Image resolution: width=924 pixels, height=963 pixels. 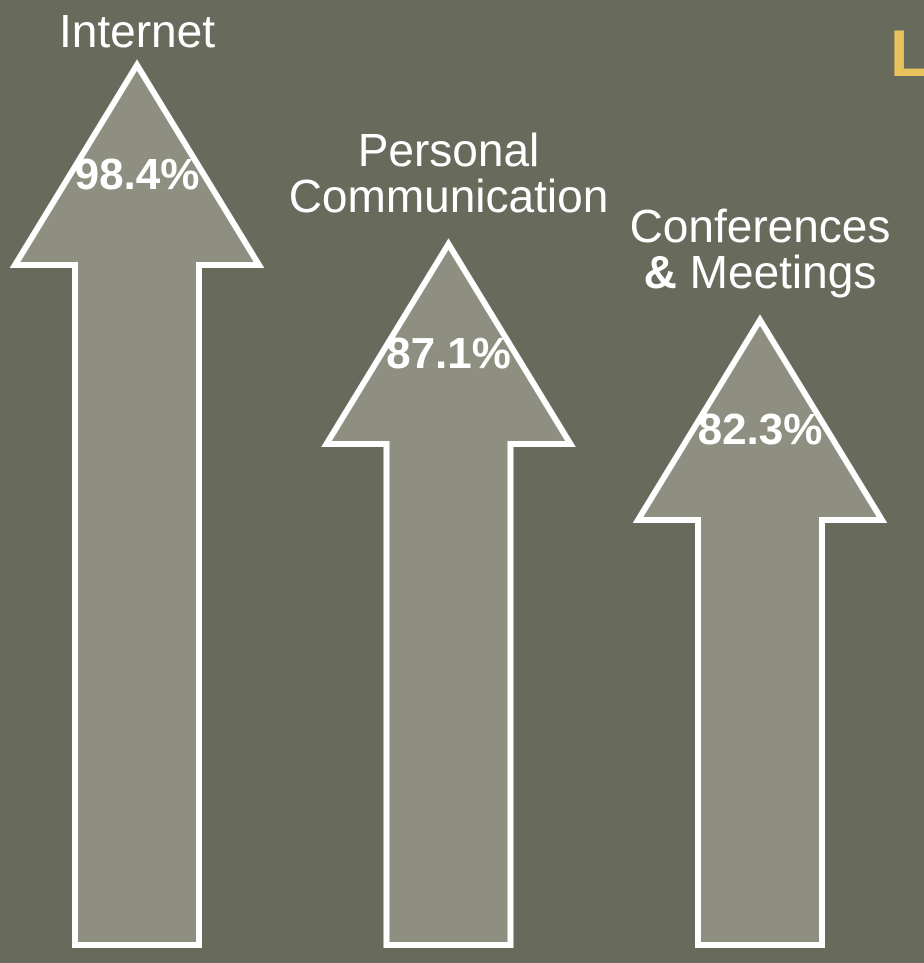 I want to click on category-label: Conferences & Meetings, so click(x=760, y=249).